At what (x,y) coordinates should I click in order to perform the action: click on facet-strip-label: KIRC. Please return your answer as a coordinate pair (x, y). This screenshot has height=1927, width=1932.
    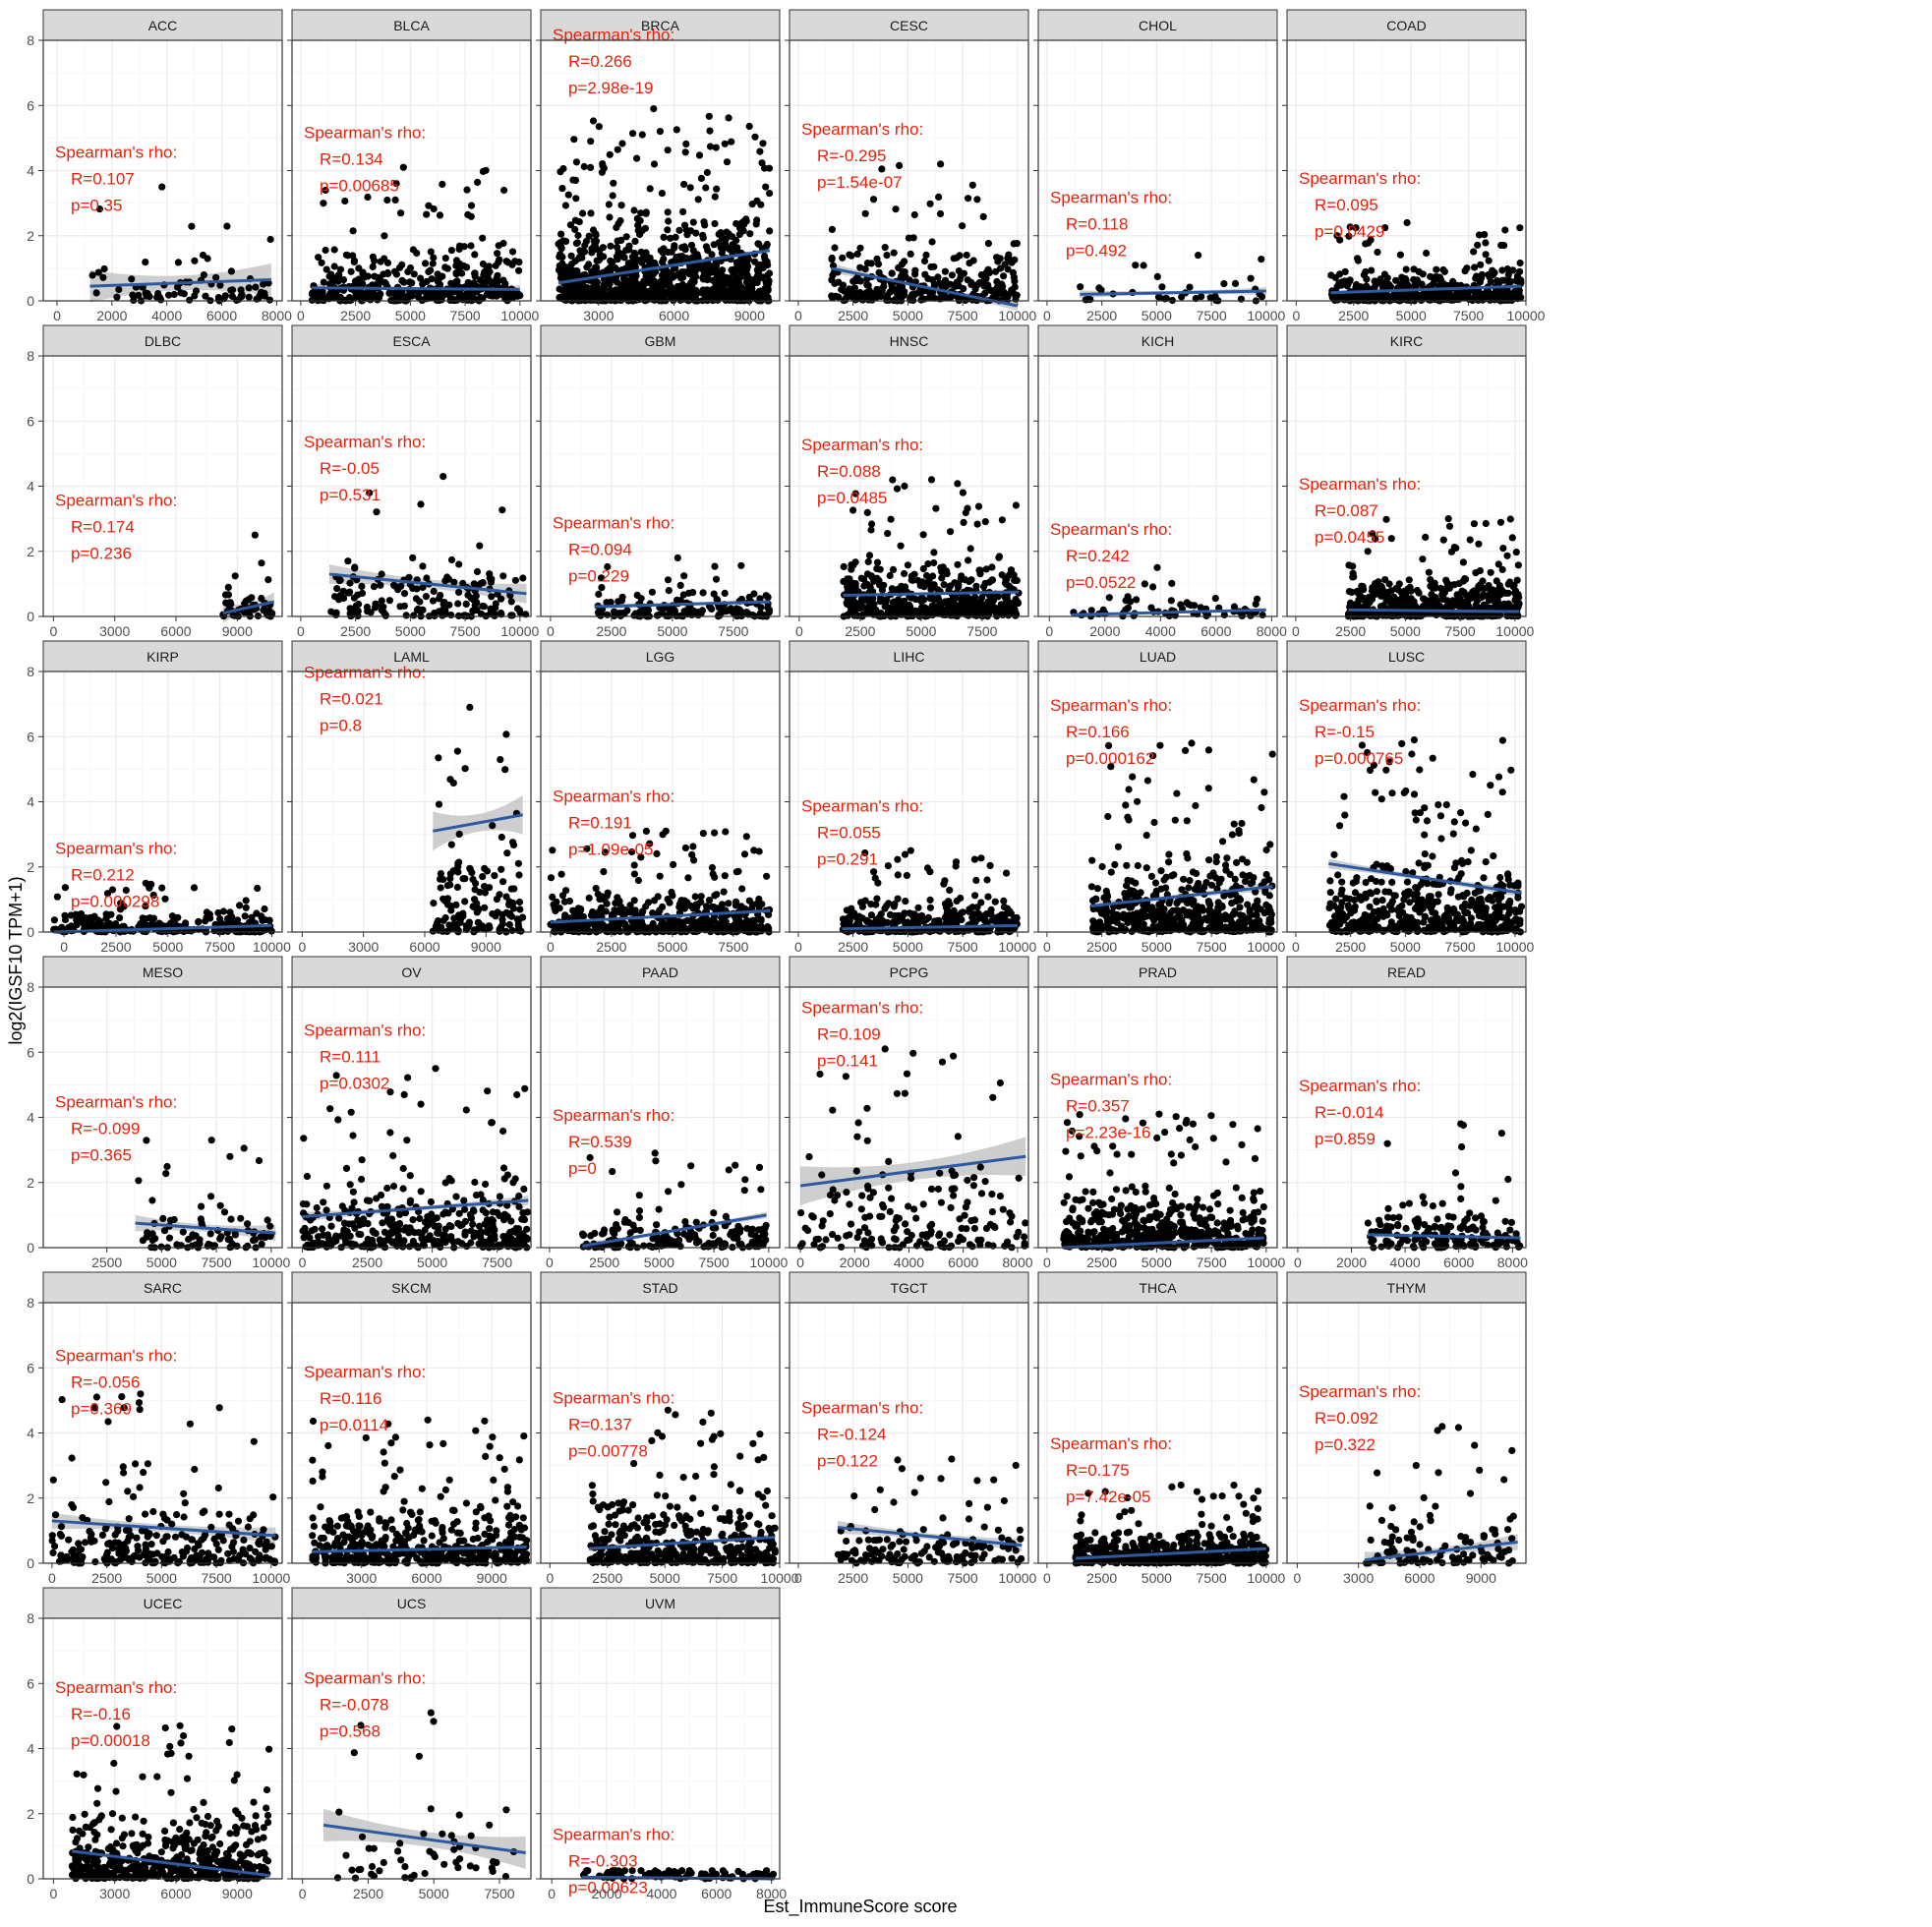
    Looking at the image, I should click on (1406, 341).